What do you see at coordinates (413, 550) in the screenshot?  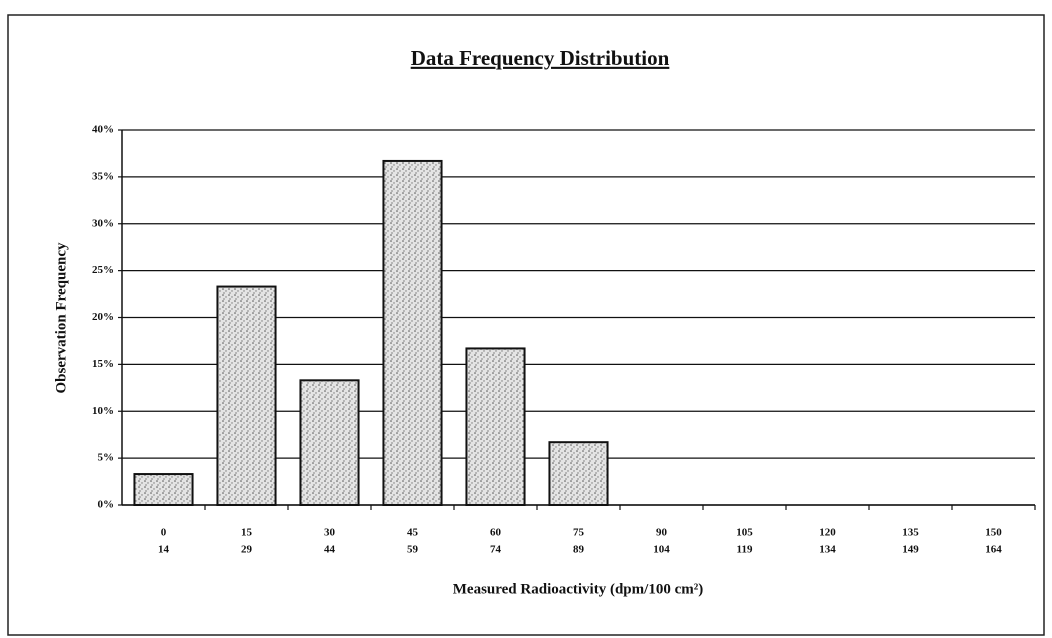 I see `x-tick-label: 59` at bounding box center [413, 550].